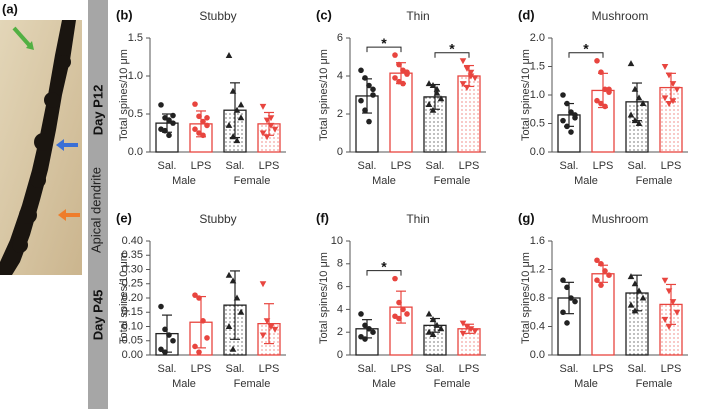  I want to click on y-tick-label: 1.6, so click(537, 241).